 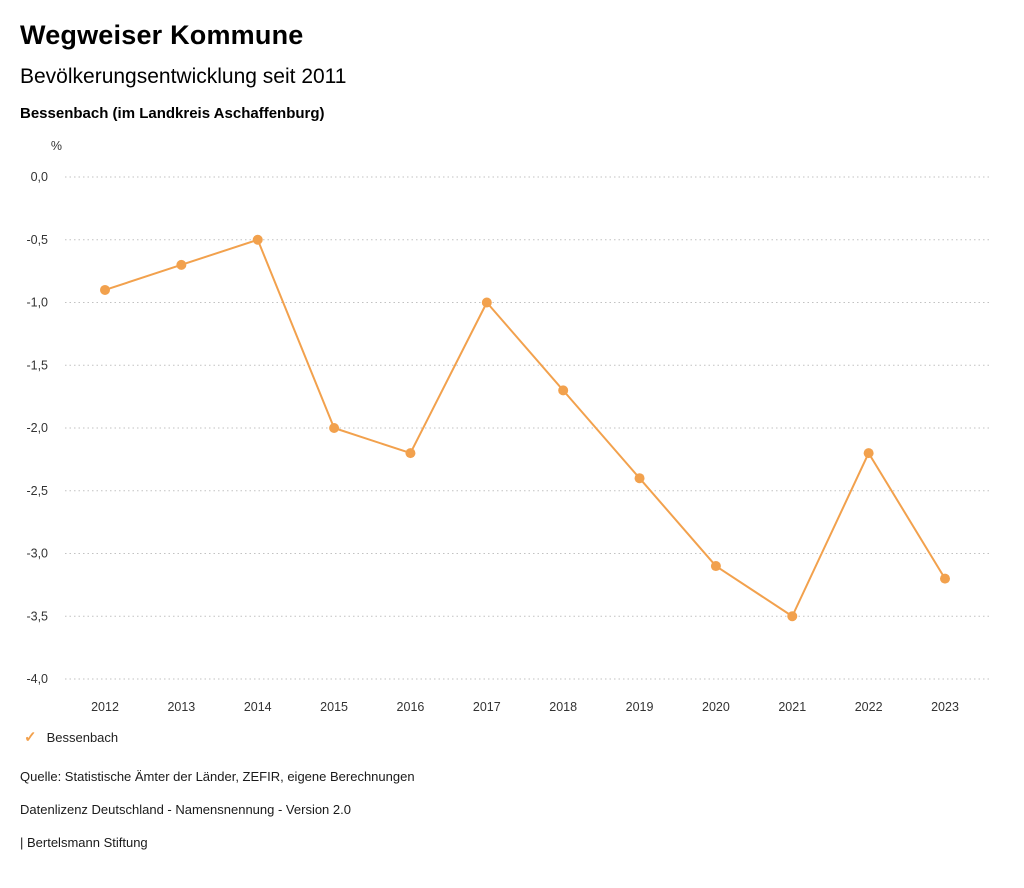 I want to click on x-tick-label: 2023, so click(x=945, y=707).